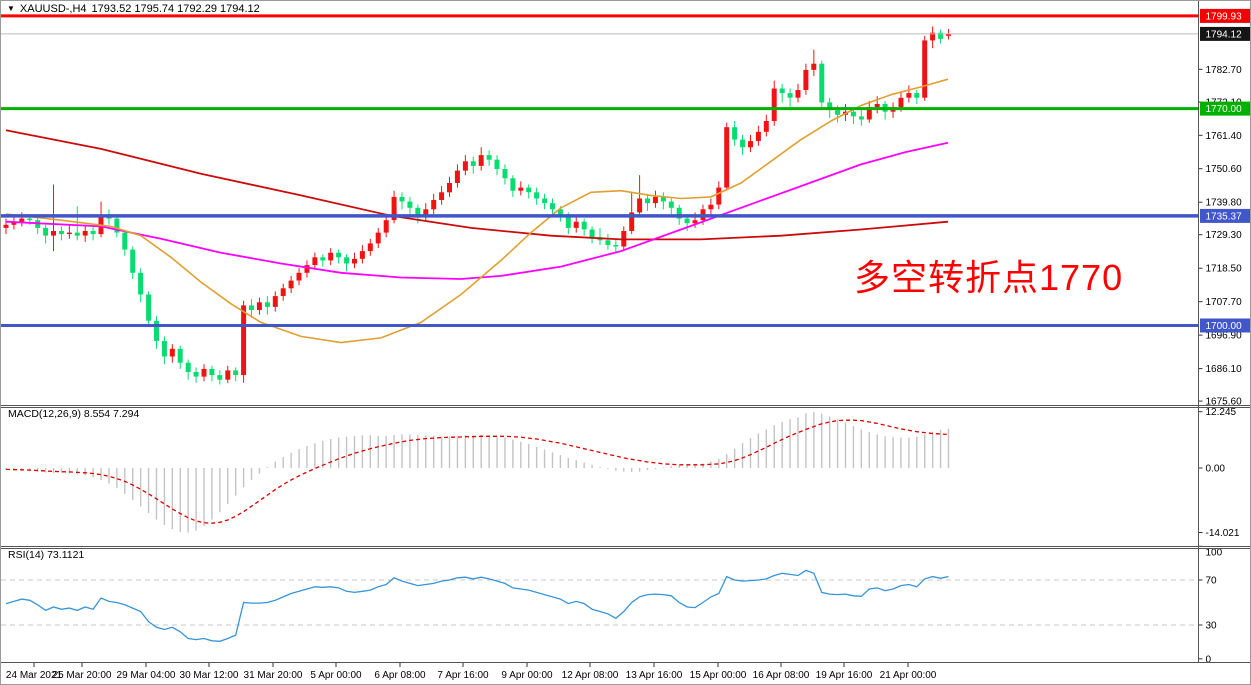  I want to click on svg-text: 1696.90, so click(1224, 336).